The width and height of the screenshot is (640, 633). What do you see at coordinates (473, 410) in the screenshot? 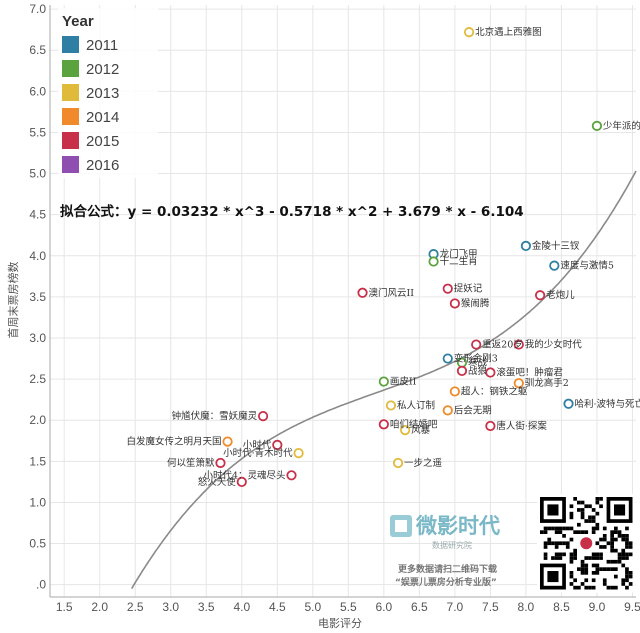
I see `point-label: 后会无期` at bounding box center [473, 410].